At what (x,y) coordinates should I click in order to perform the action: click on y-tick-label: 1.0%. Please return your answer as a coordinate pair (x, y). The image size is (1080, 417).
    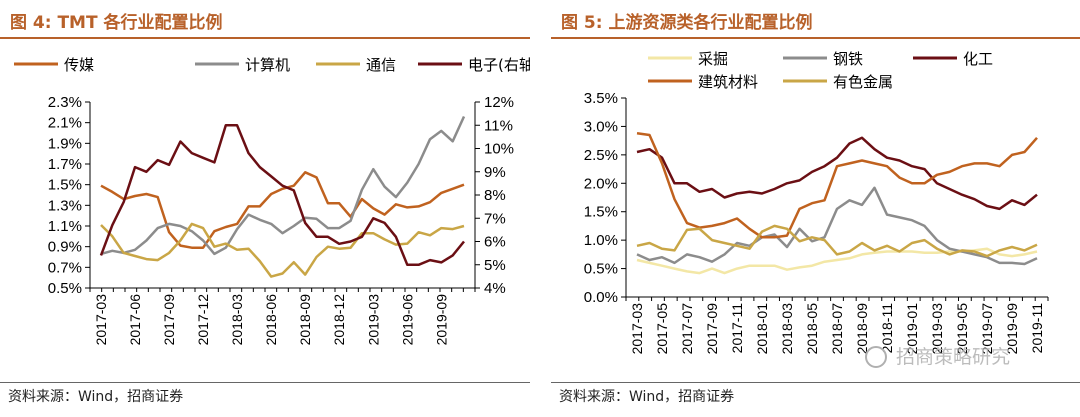
    Looking at the image, I should click on (601, 240).